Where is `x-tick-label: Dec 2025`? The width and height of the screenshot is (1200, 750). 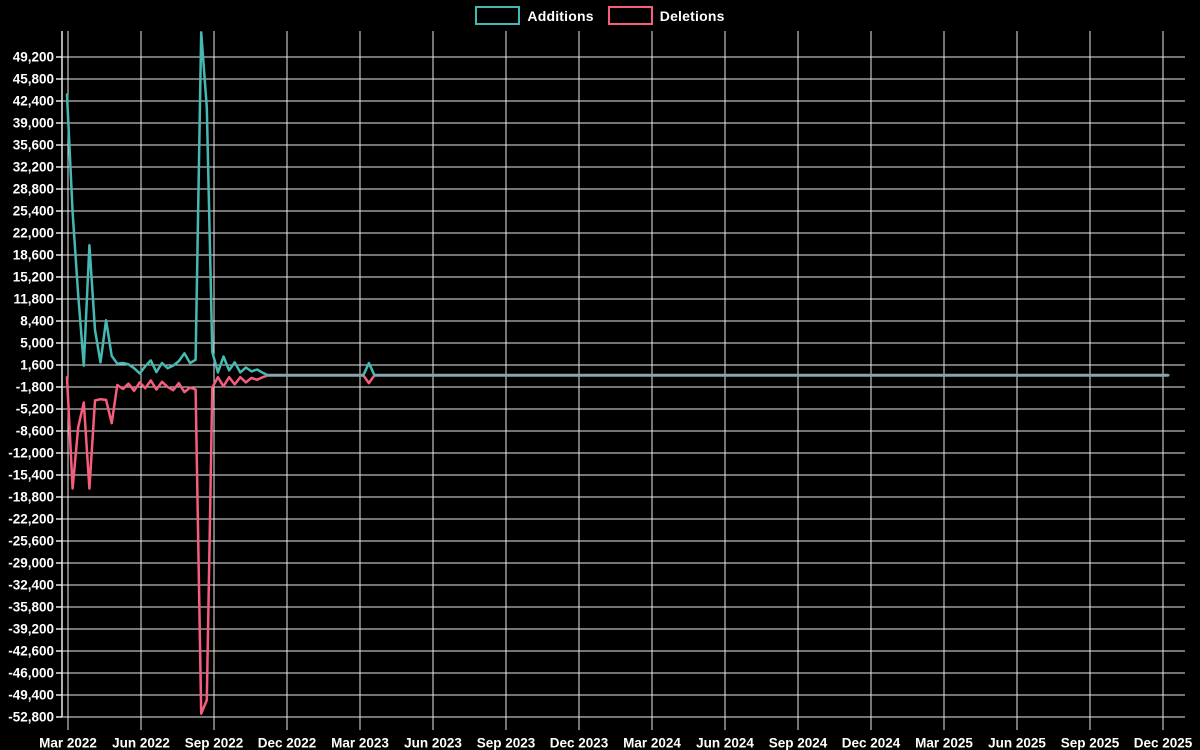
x-tick-label: Dec 2025 is located at coordinates (1163, 743).